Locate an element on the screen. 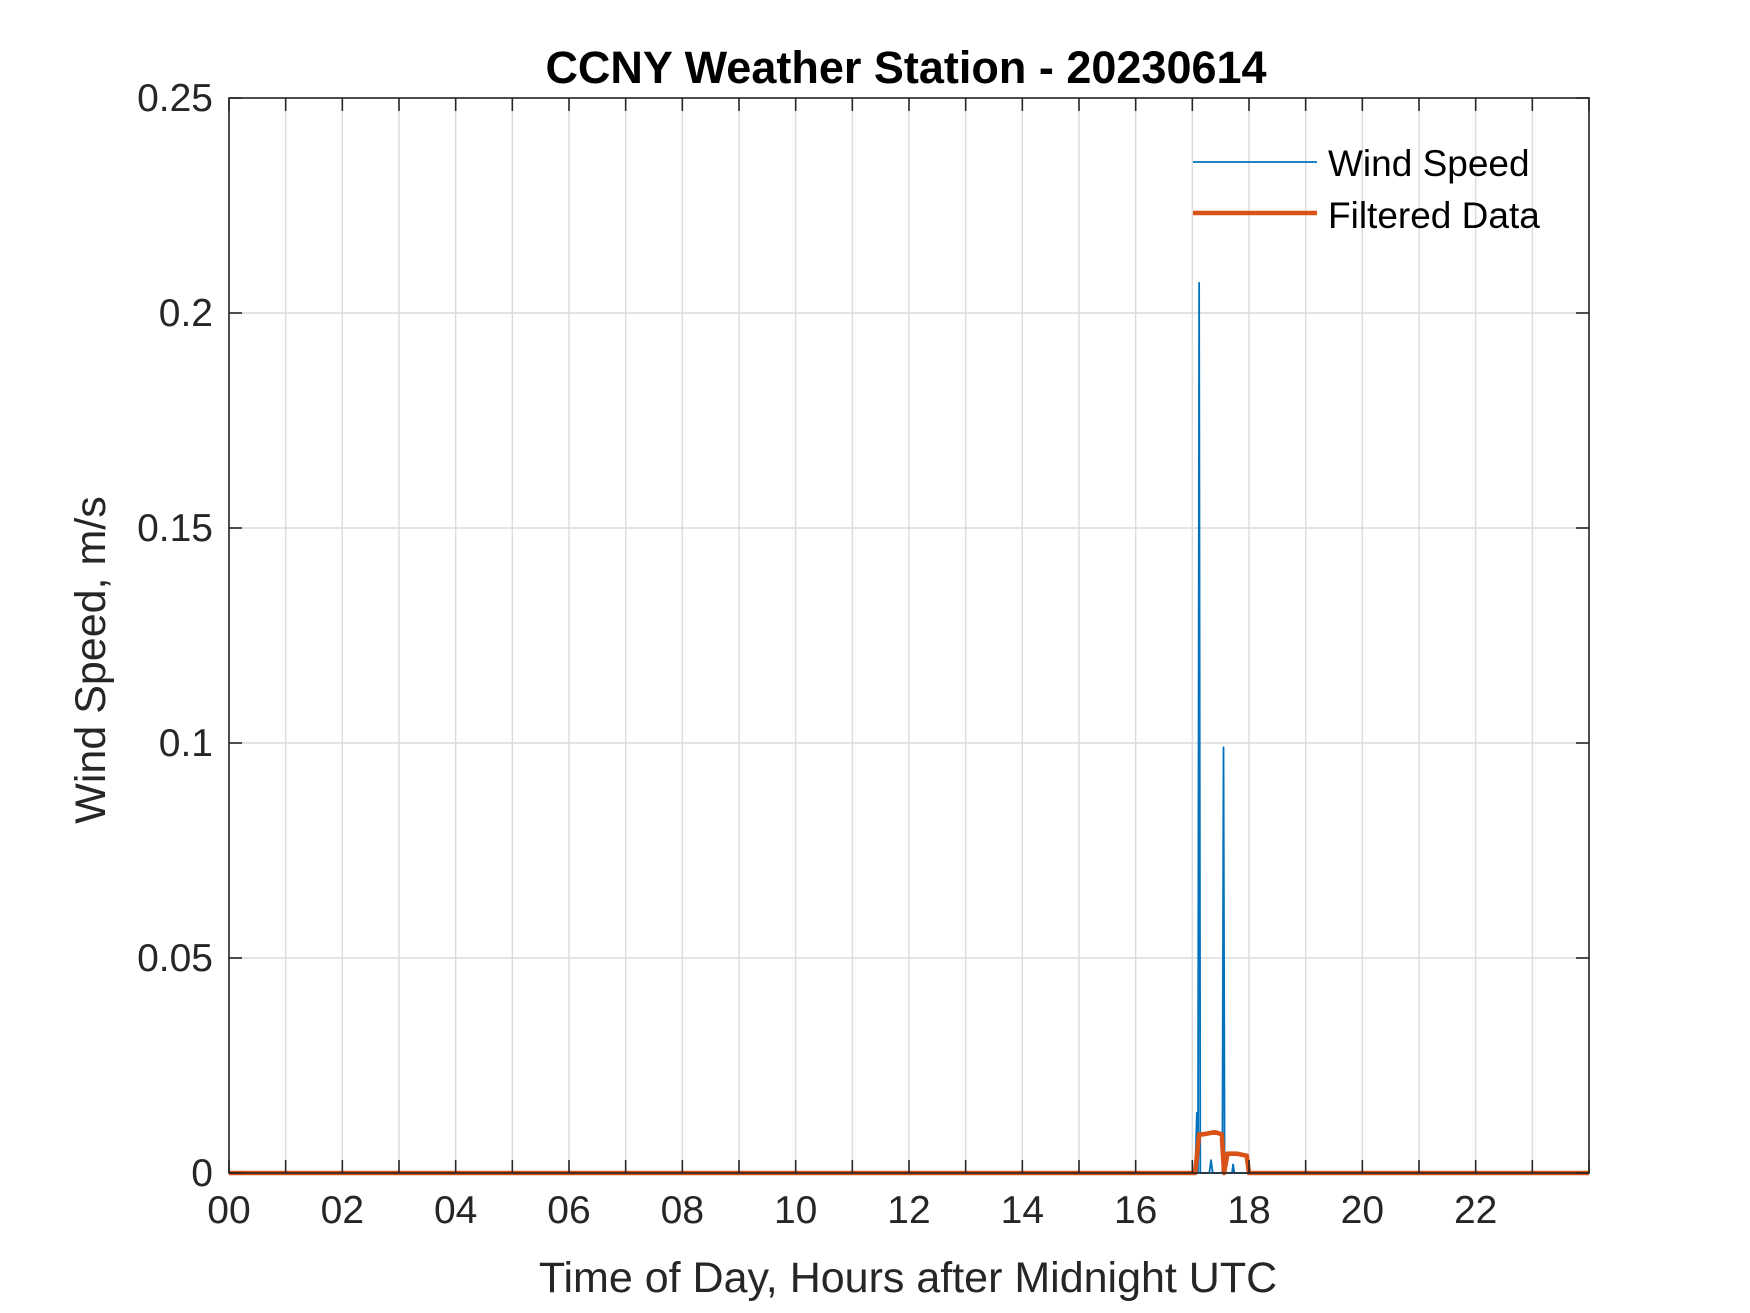 Image resolution: width=1750 pixels, height=1313 pixels. legend: Wind Speed Filtered Data is located at coordinates (1366, 189).